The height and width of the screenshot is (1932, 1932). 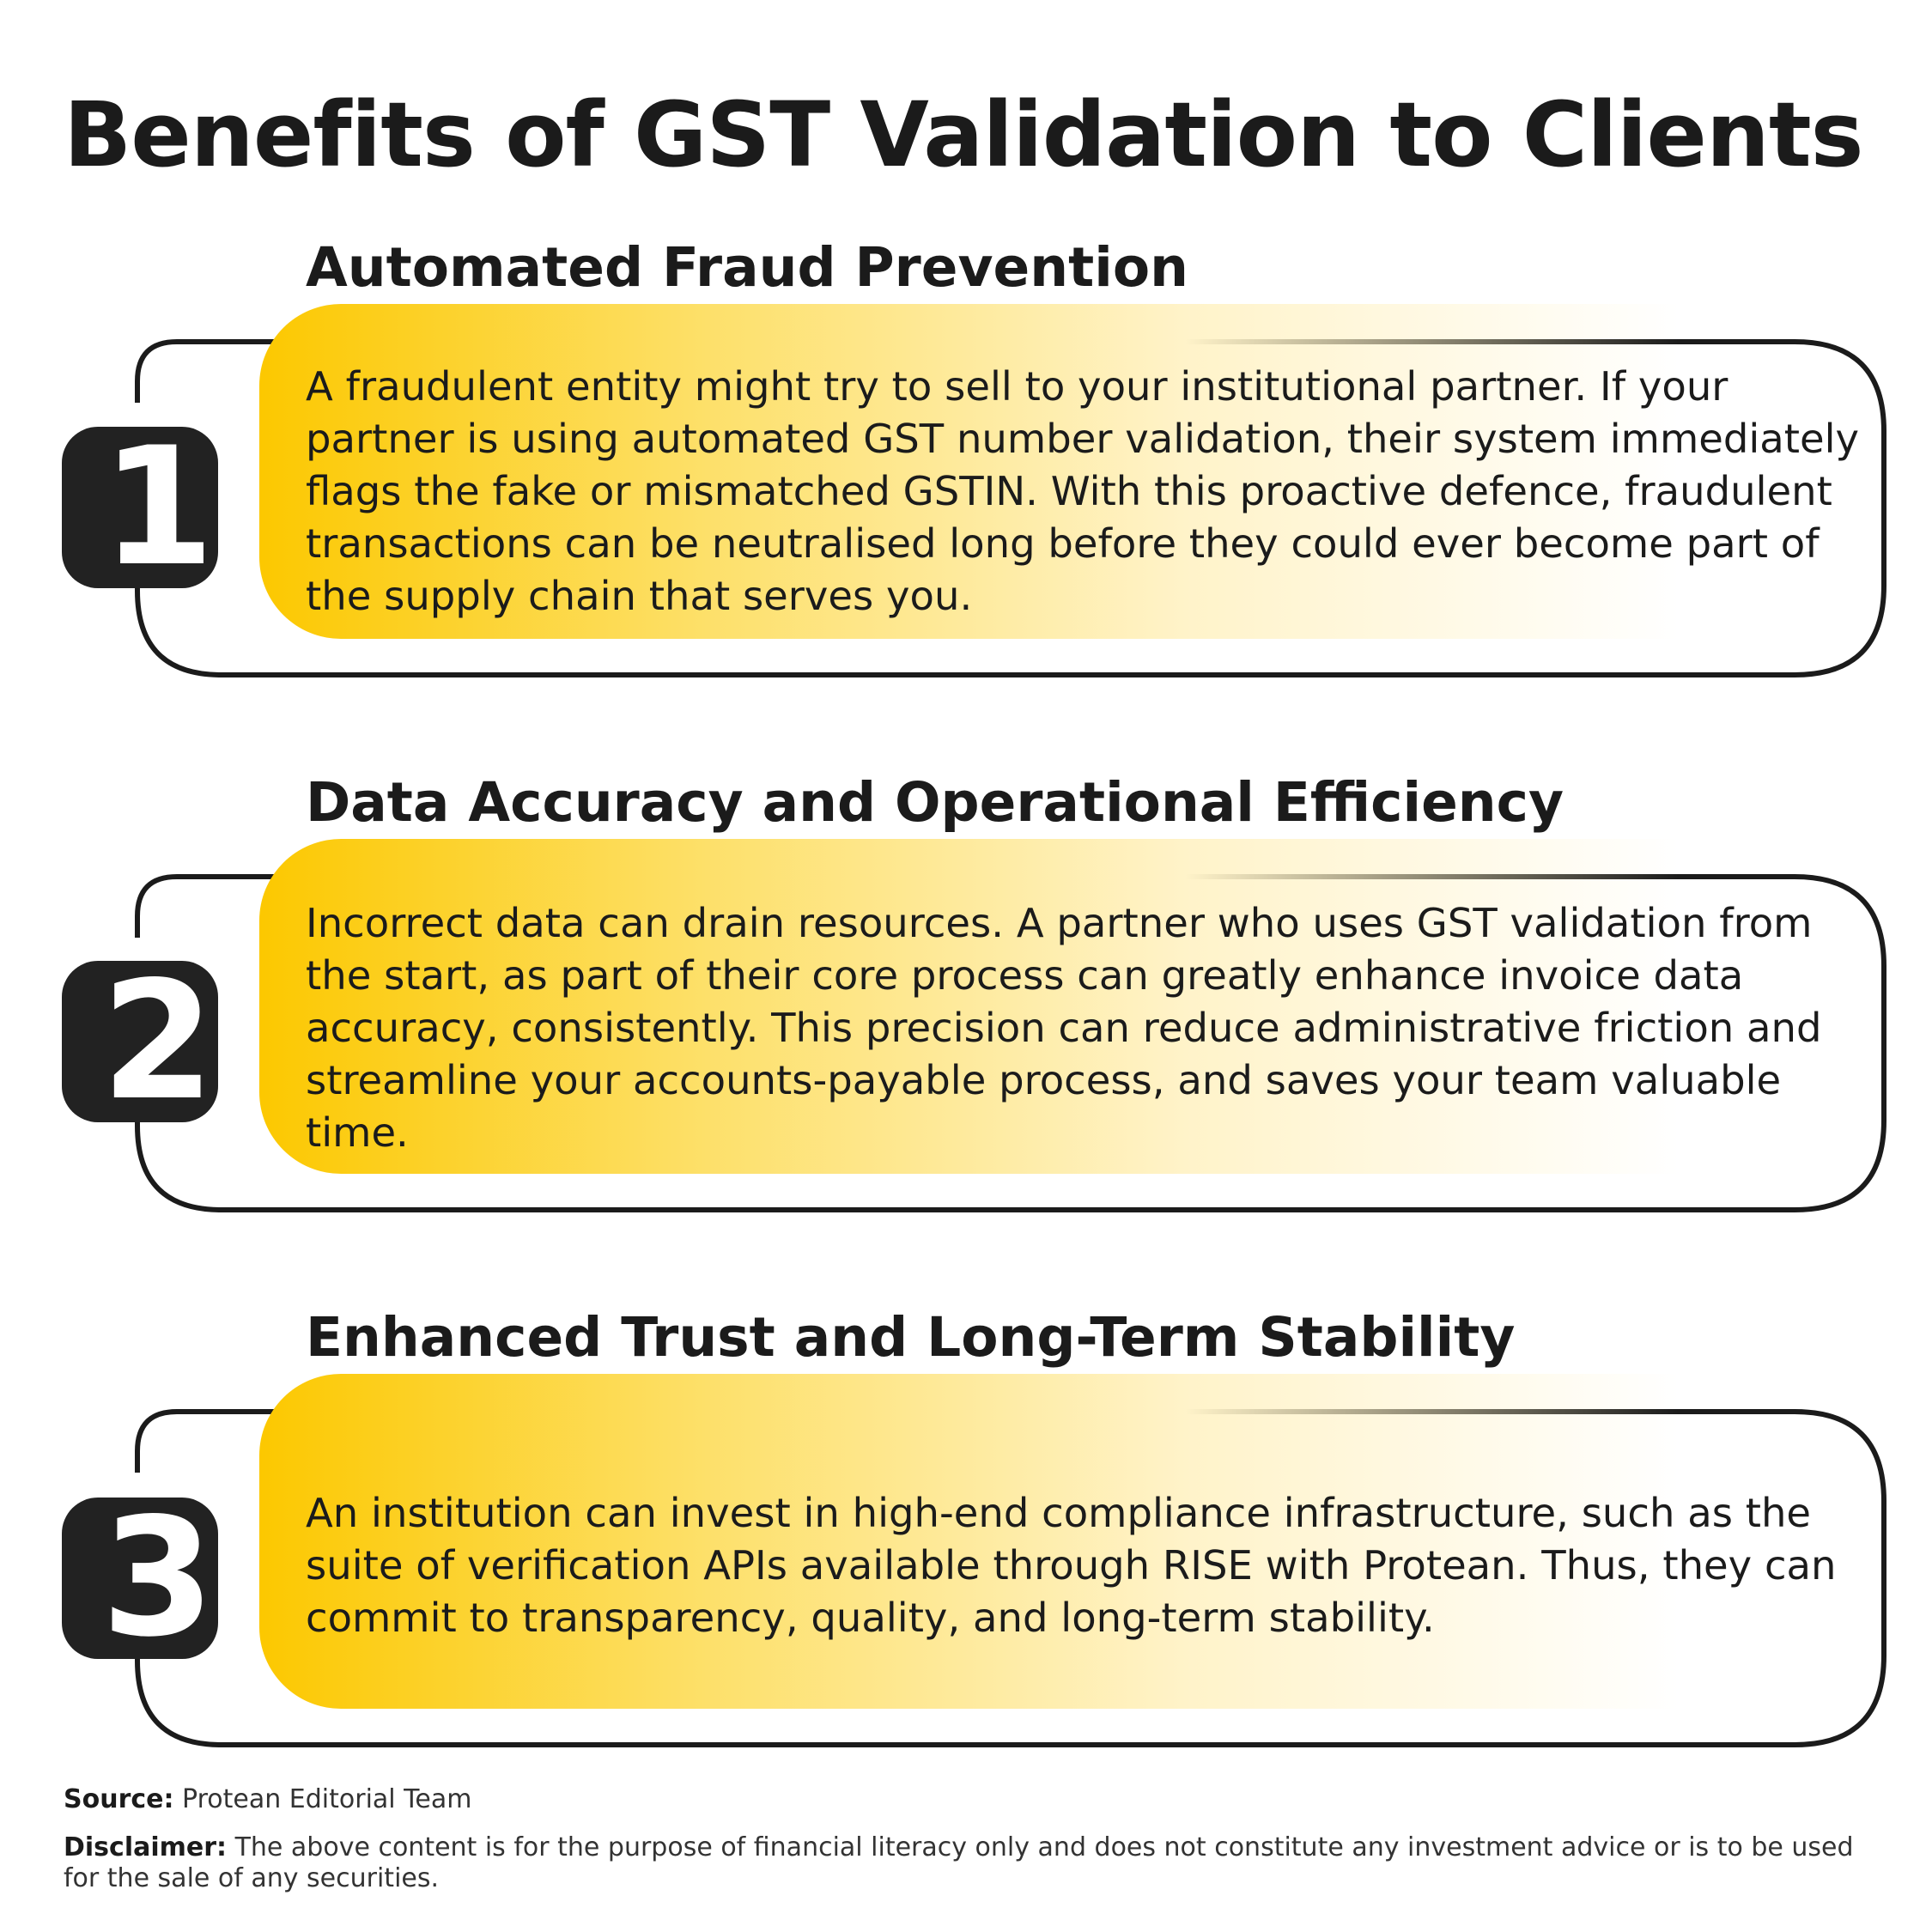 I want to click on number-badge: 3, so click(x=140, y=1578).